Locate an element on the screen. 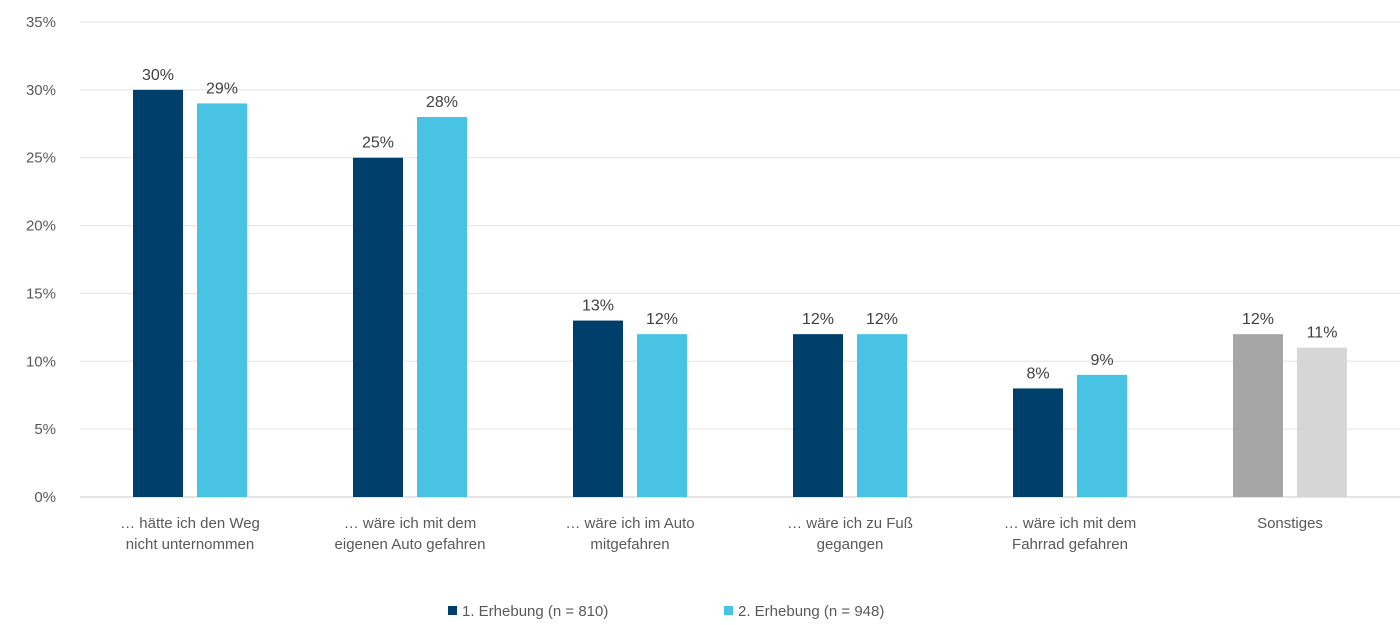 This screenshot has width=1400, height=625. category-label: nicht unternommen is located at coordinates (190, 544).